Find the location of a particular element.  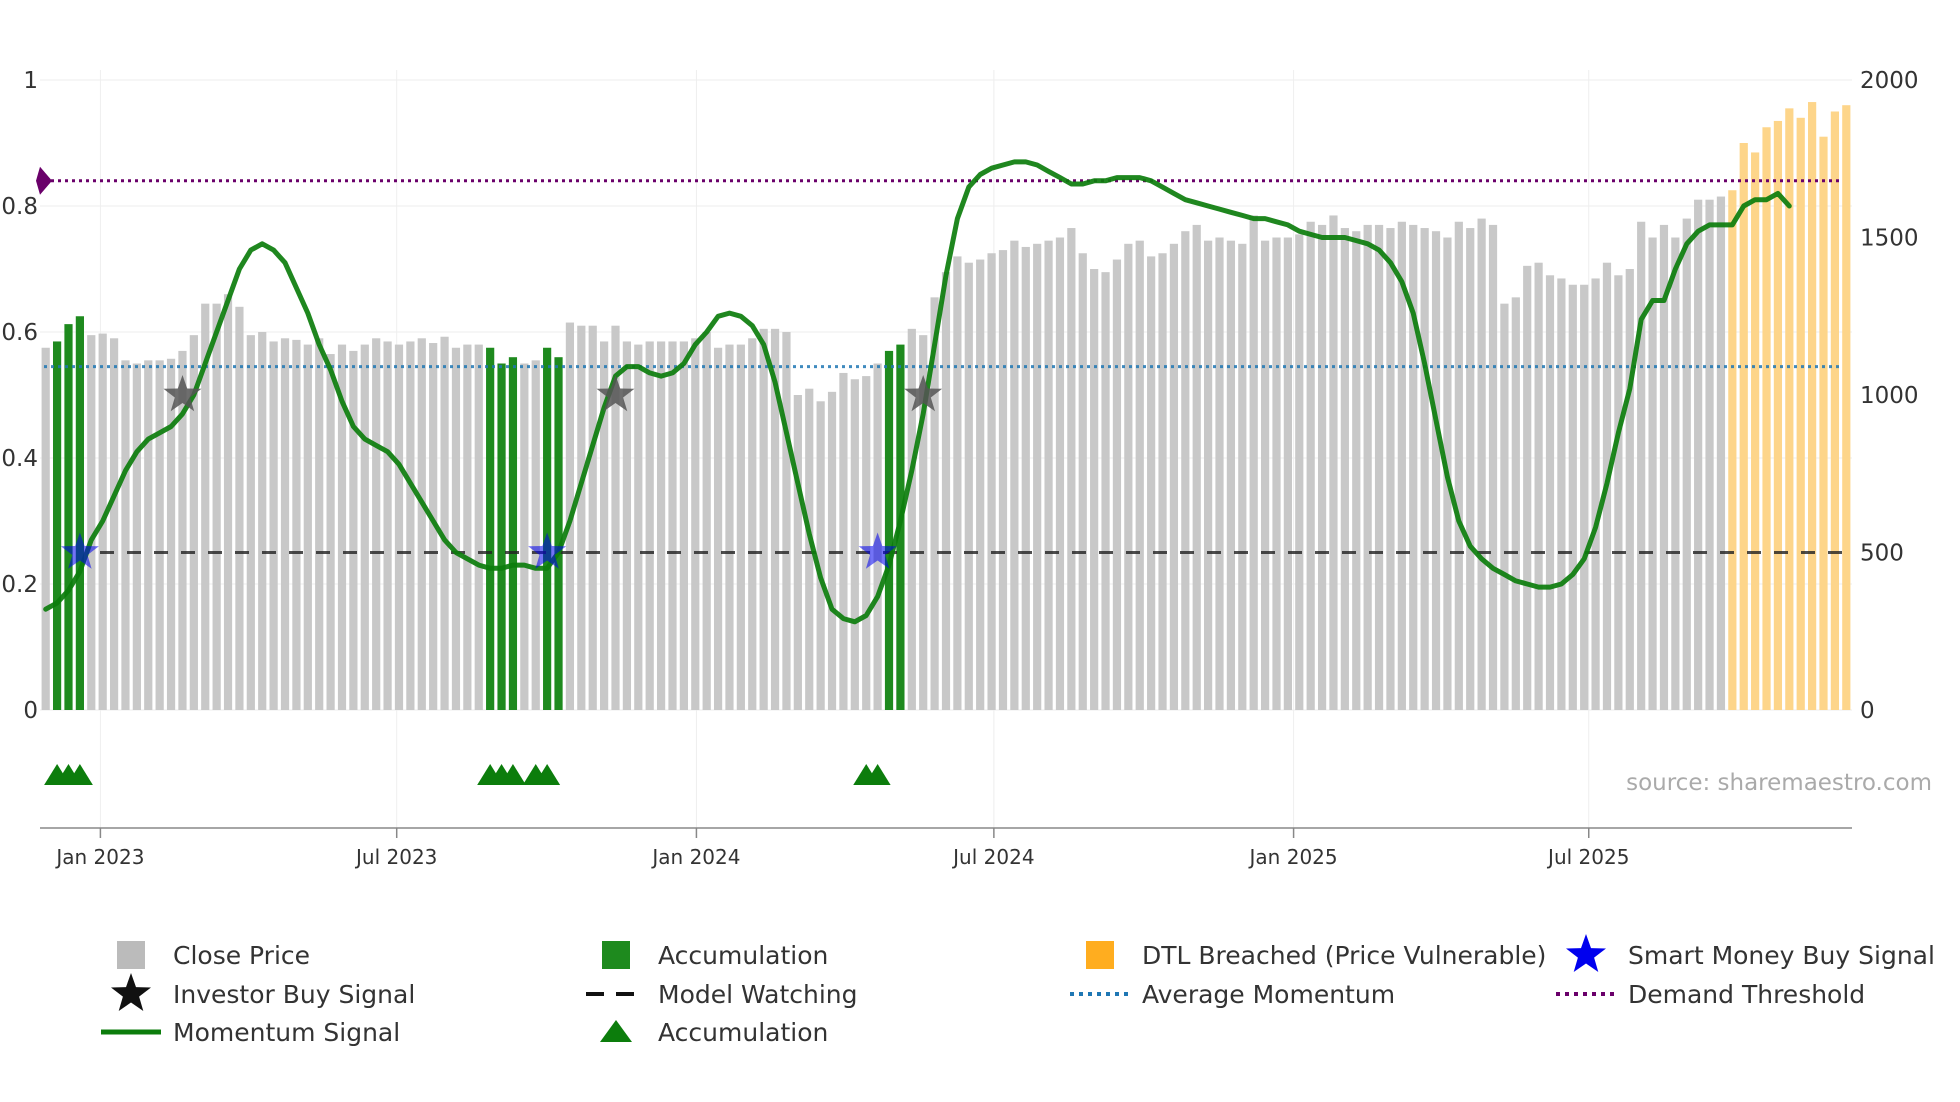

right-tick-label: 1500 is located at coordinates (1889, 239).